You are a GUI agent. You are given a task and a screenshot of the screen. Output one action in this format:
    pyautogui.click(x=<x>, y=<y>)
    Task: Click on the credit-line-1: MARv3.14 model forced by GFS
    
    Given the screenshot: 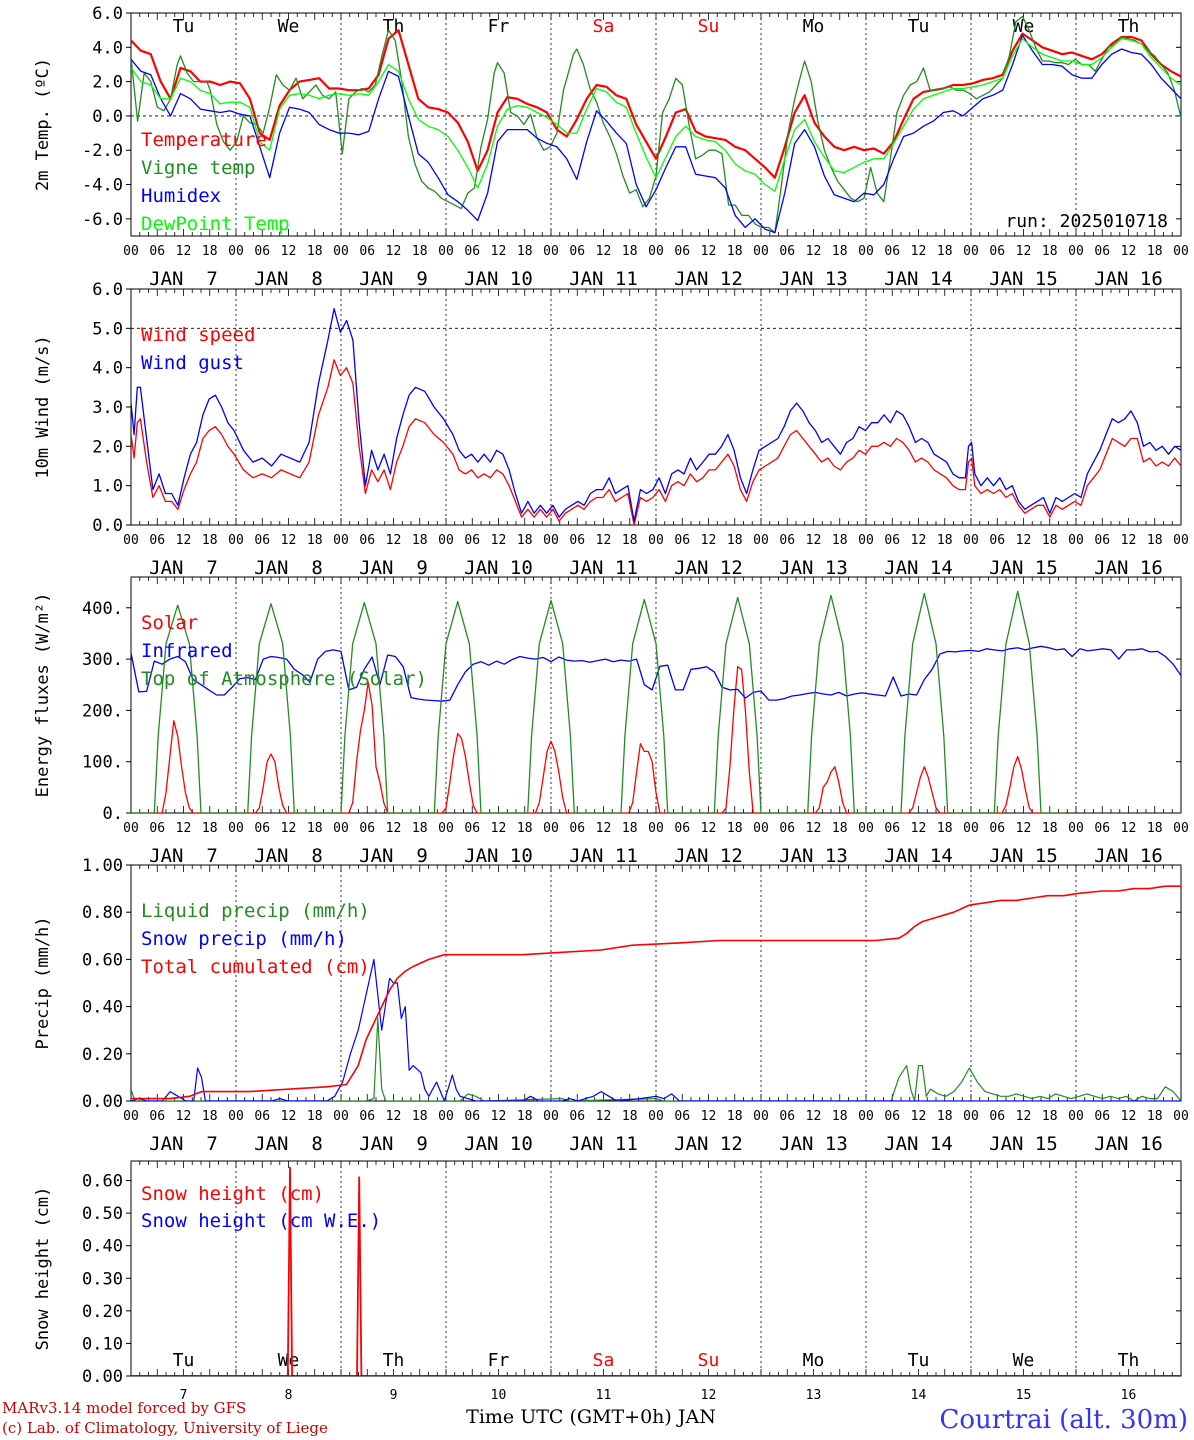 What is the action you would take?
    pyautogui.click(x=124, y=1408)
    